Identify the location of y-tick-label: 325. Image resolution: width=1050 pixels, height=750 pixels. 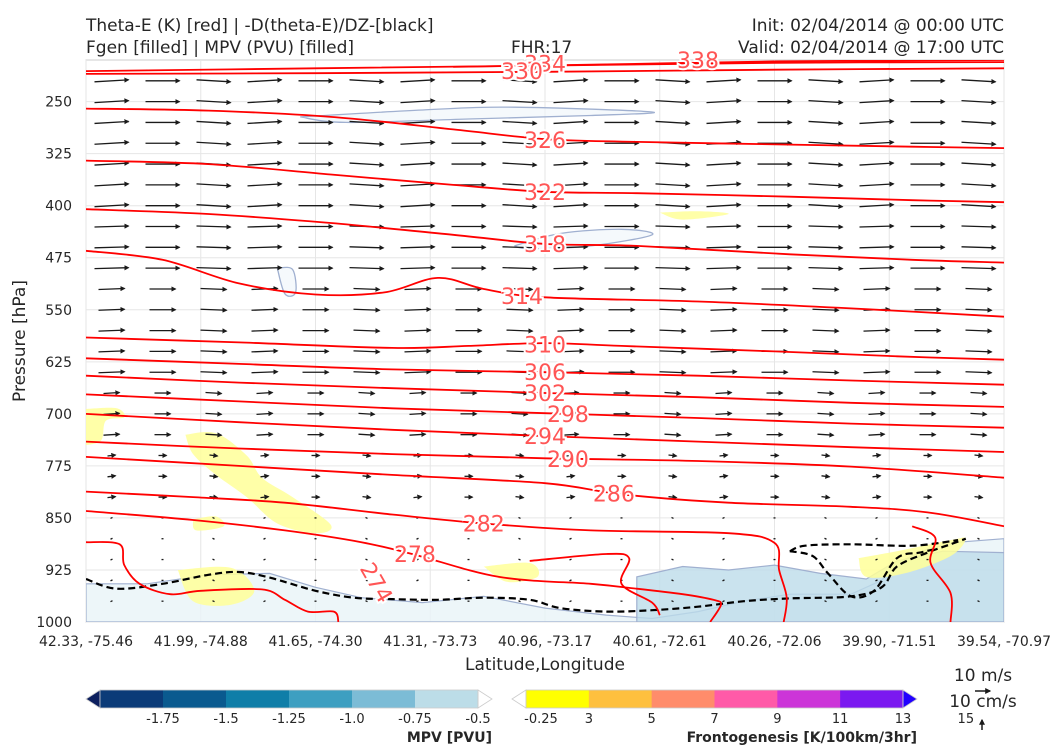
(58, 155).